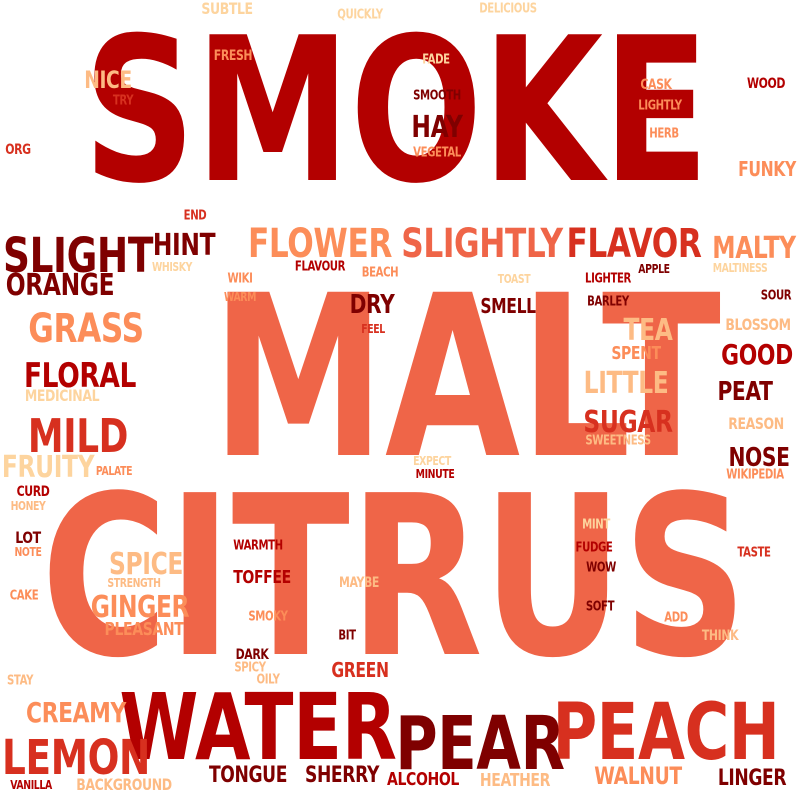 Image resolution: width=800 pixels, height=800 pixels. Describe the element at coordinates (258, 546) in the screenshot. I see `word-warmth: WARMTH` at that location.